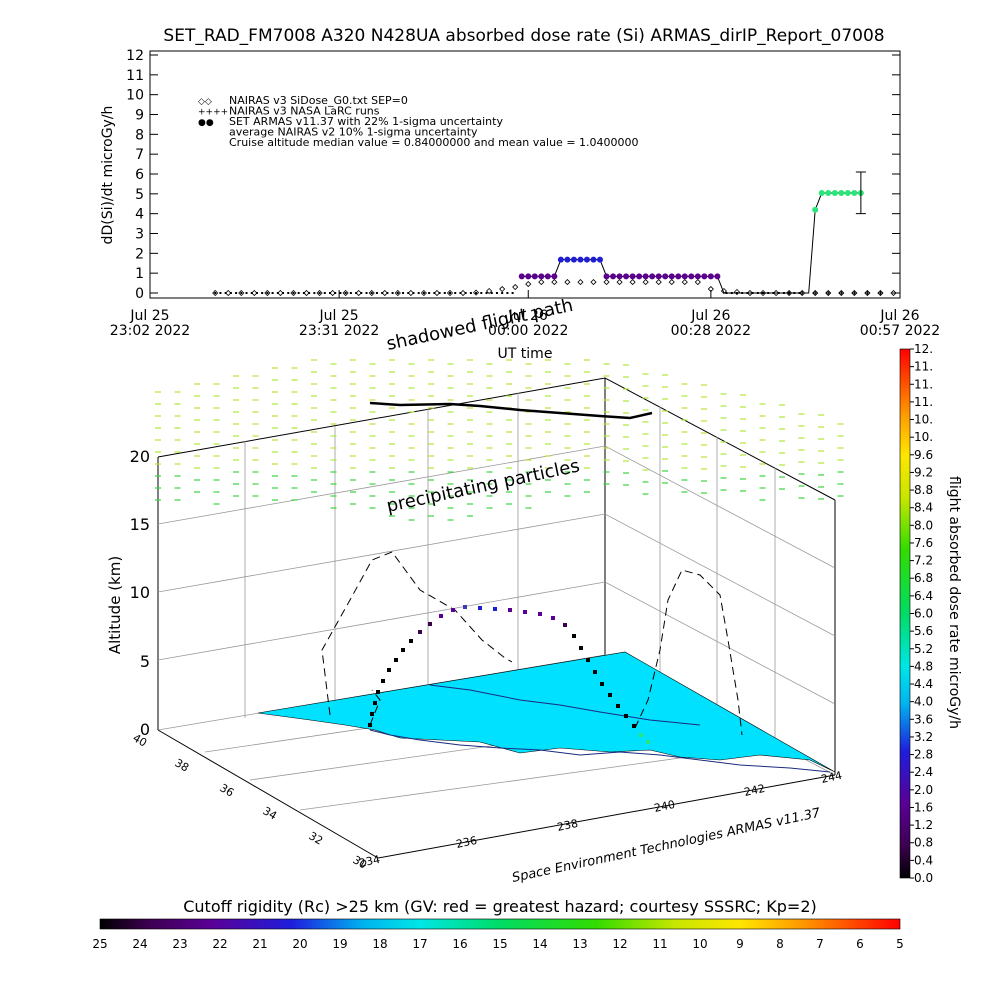  Describe the element at coordinates (179, 944) in the screenshot. I see `rigidity-tick-label: 23` at that location.